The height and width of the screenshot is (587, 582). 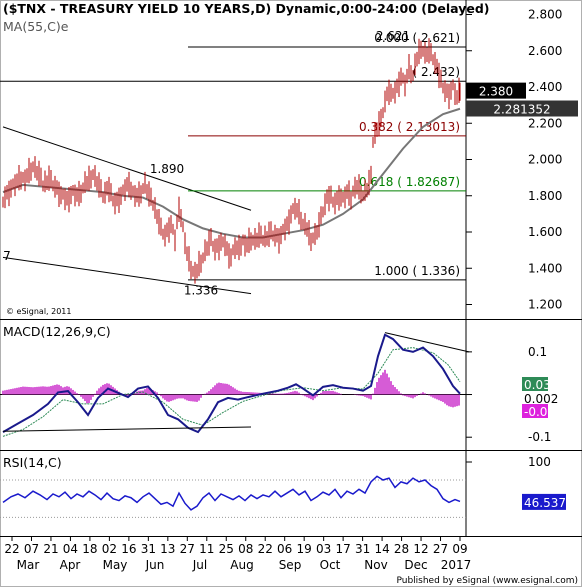 I want to click on macd-y-tick-label: 0.1, so click(x=537, y=352).